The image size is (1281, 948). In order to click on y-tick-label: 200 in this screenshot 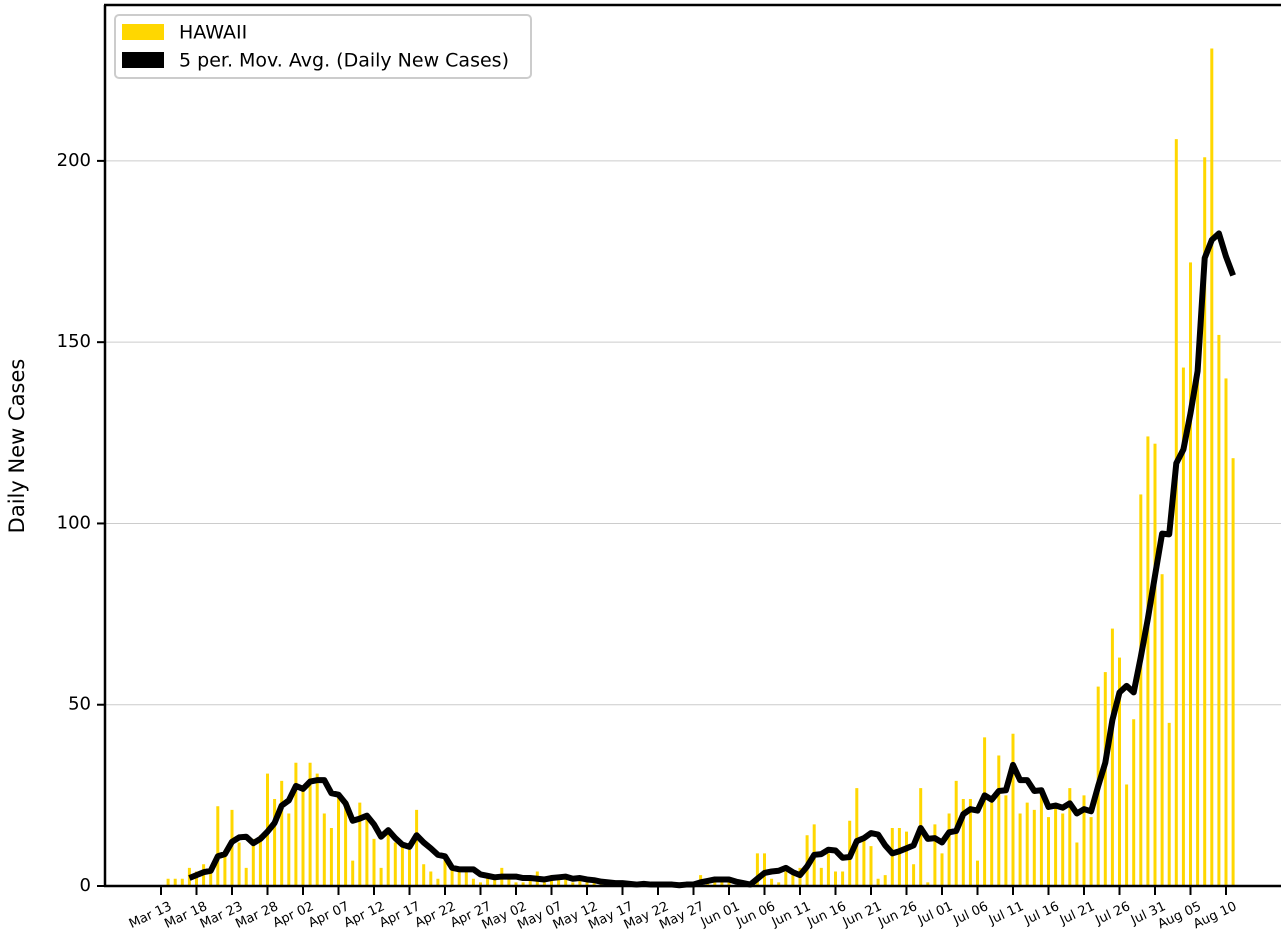, I will do `click(74, 160)`.